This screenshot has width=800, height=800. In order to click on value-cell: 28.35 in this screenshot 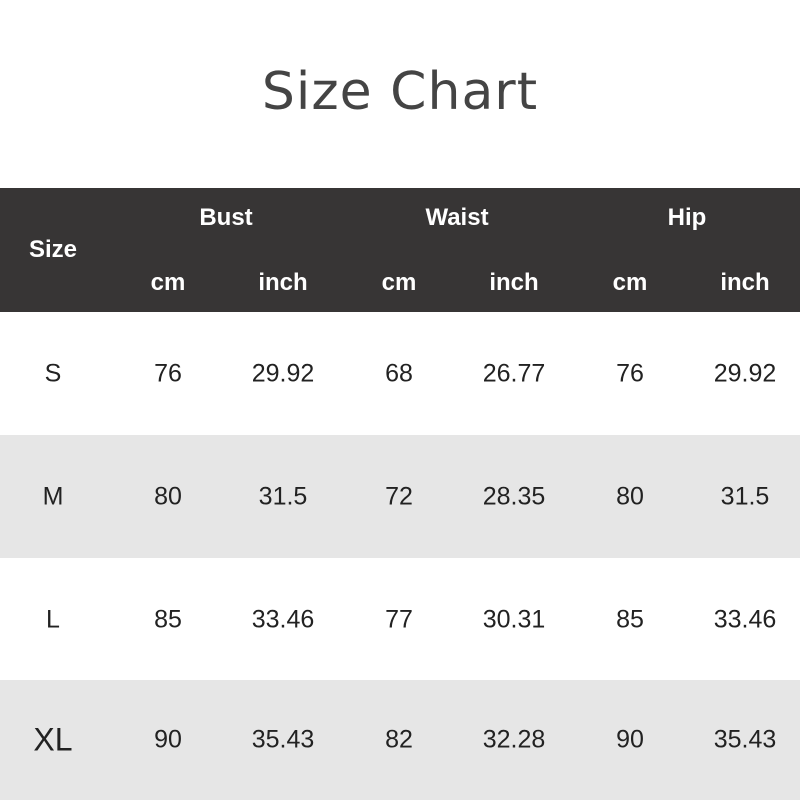, I will do `click(514, 496)`.